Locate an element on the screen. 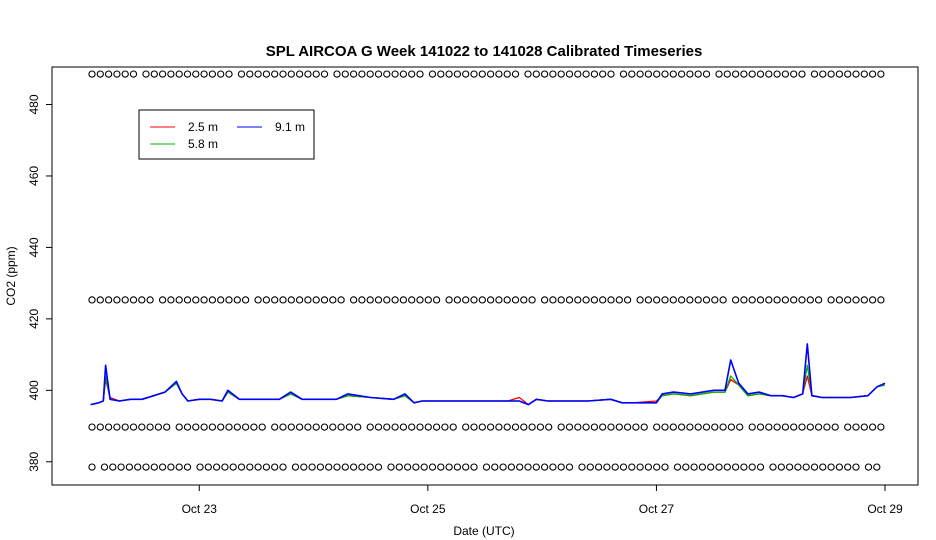  y-tick-label-3: 440 is located at coordinates (34, 247).